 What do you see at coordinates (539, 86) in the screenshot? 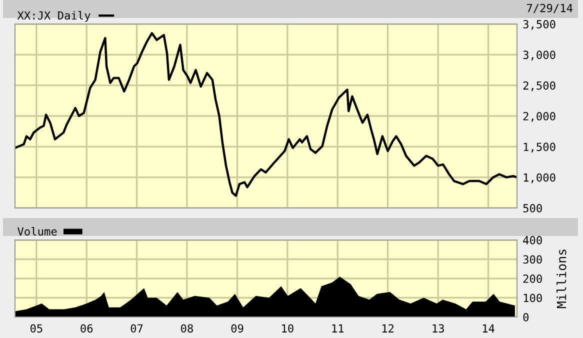
I see `y-tick-label: 2,500` at bounding box center [539, 86].